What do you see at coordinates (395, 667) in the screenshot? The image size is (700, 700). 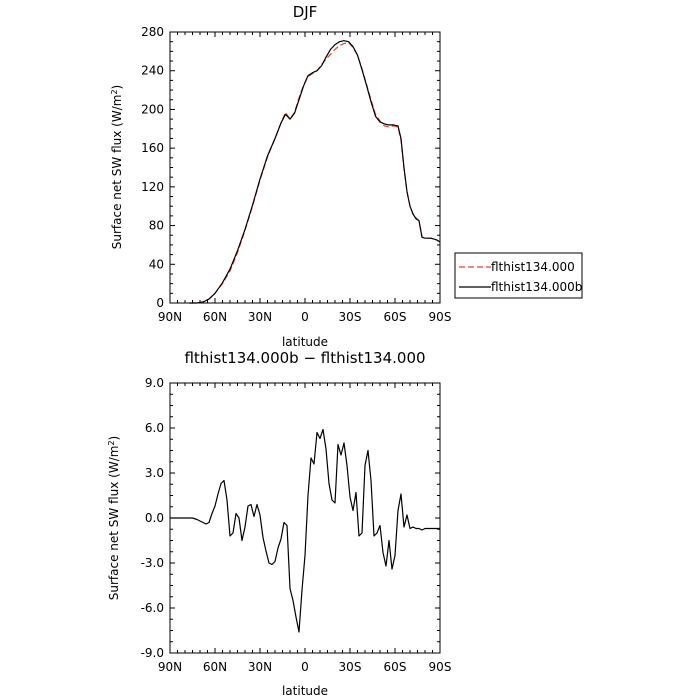 I see `bottom-x-tick-label: 60S` at bounding box center [395, 667].